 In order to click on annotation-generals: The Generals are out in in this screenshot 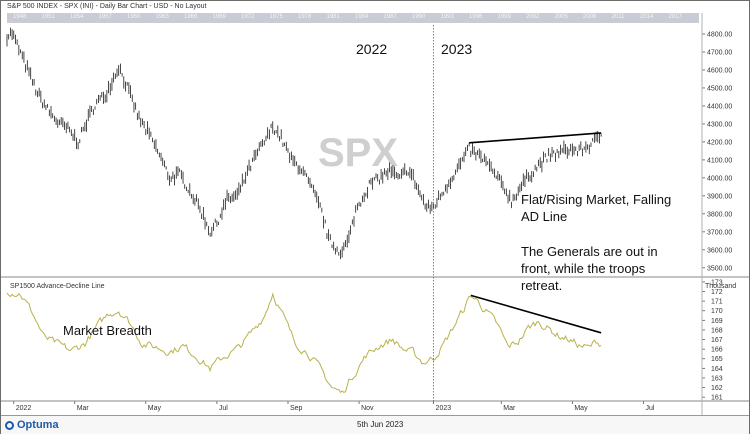, I will do `click(589, 251)`.